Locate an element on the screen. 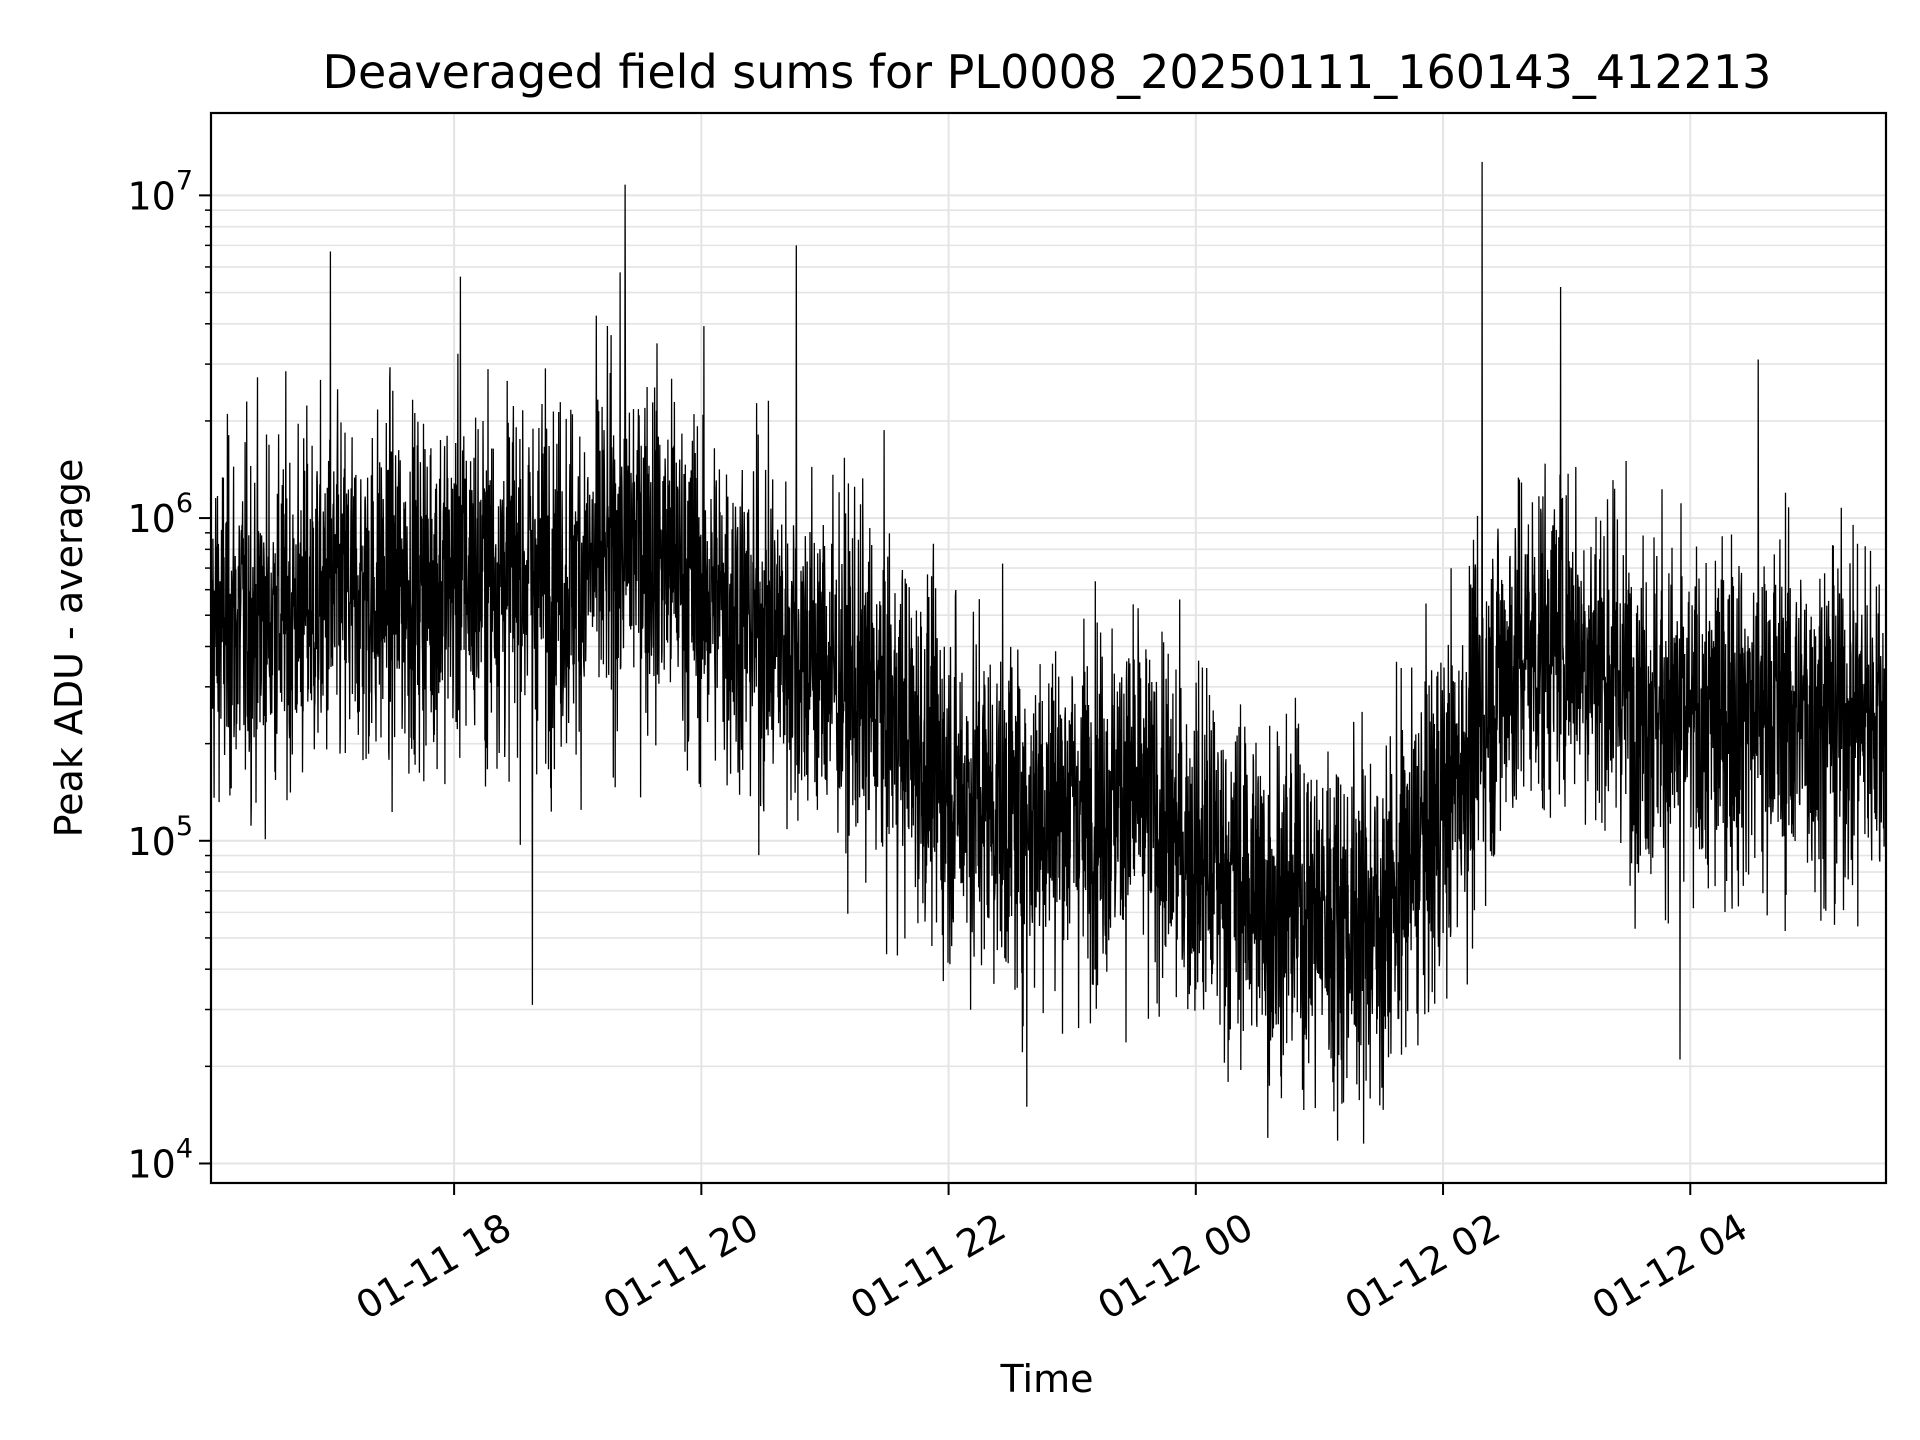 This screenshot has width=1920, height=1440. y-tick-label: 10⁵ is located at coordinates (160, 837).